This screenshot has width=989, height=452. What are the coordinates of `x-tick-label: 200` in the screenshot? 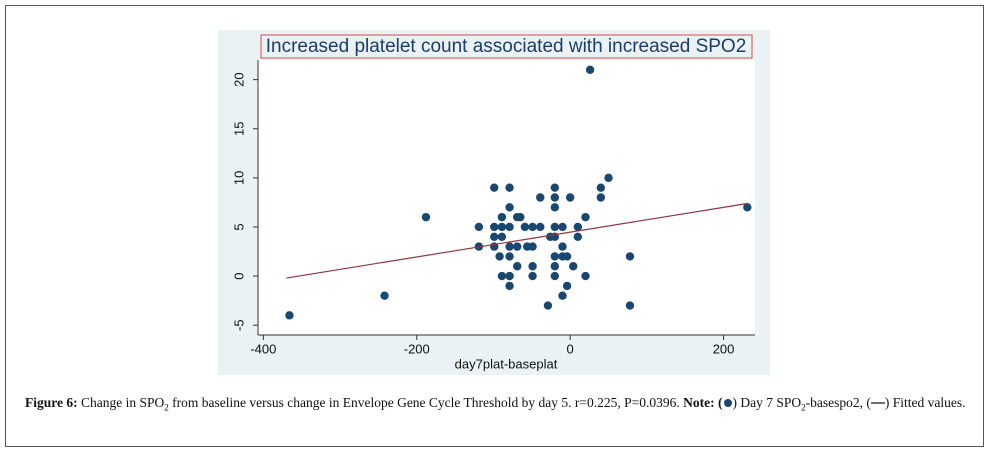 It's located at (724, 348).